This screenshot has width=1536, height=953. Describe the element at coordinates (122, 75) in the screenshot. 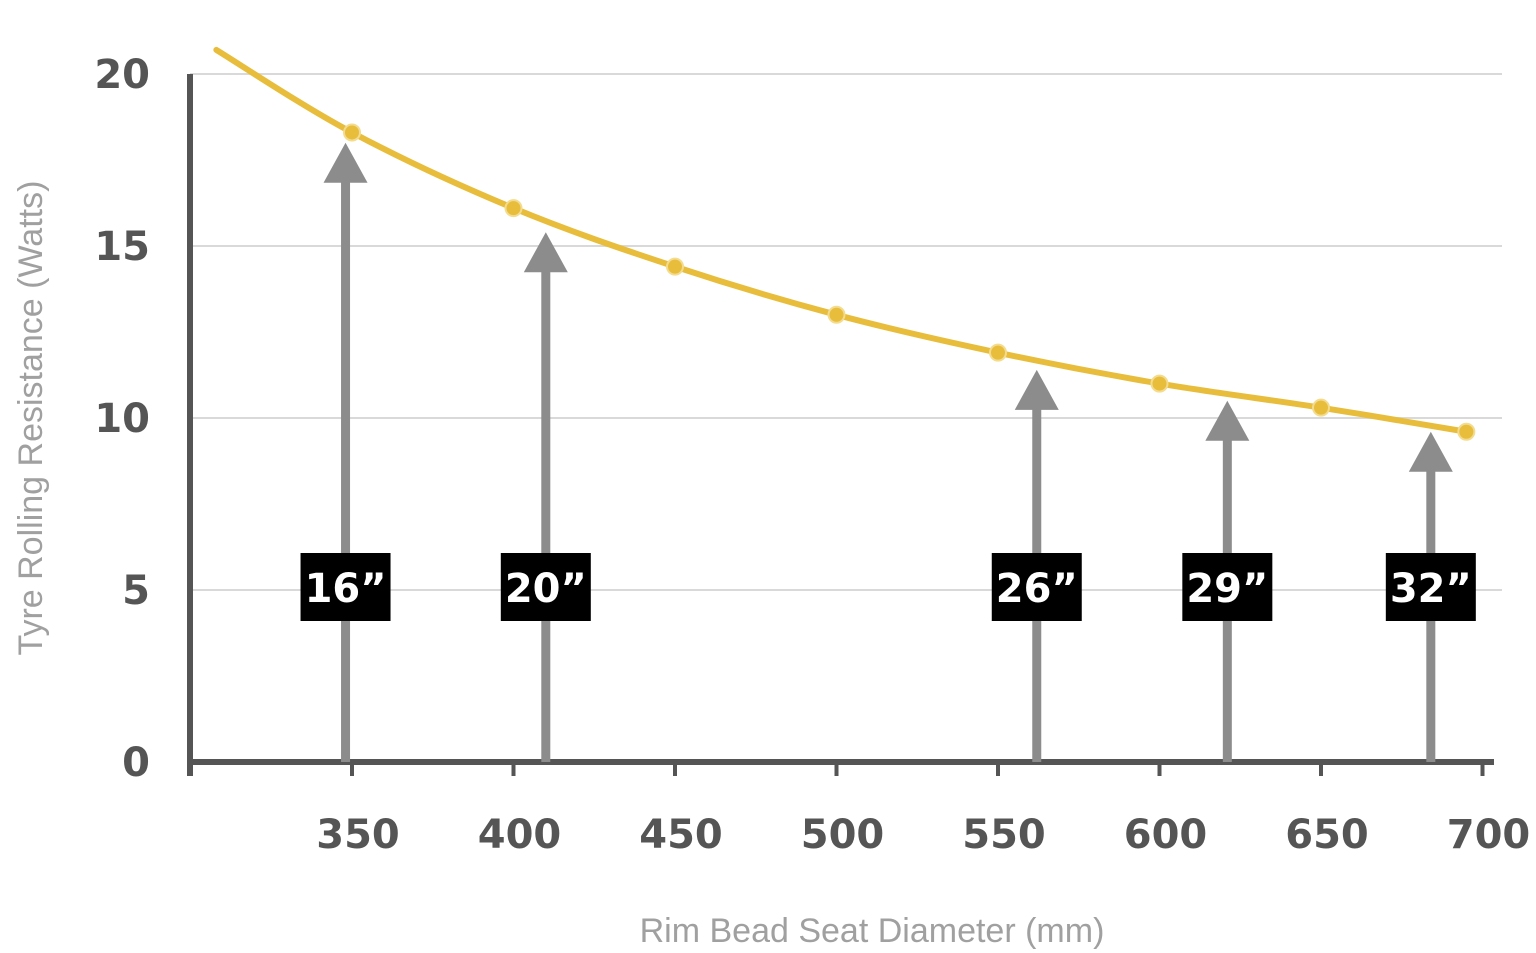

I see `y-tick-label: 20` at that location.